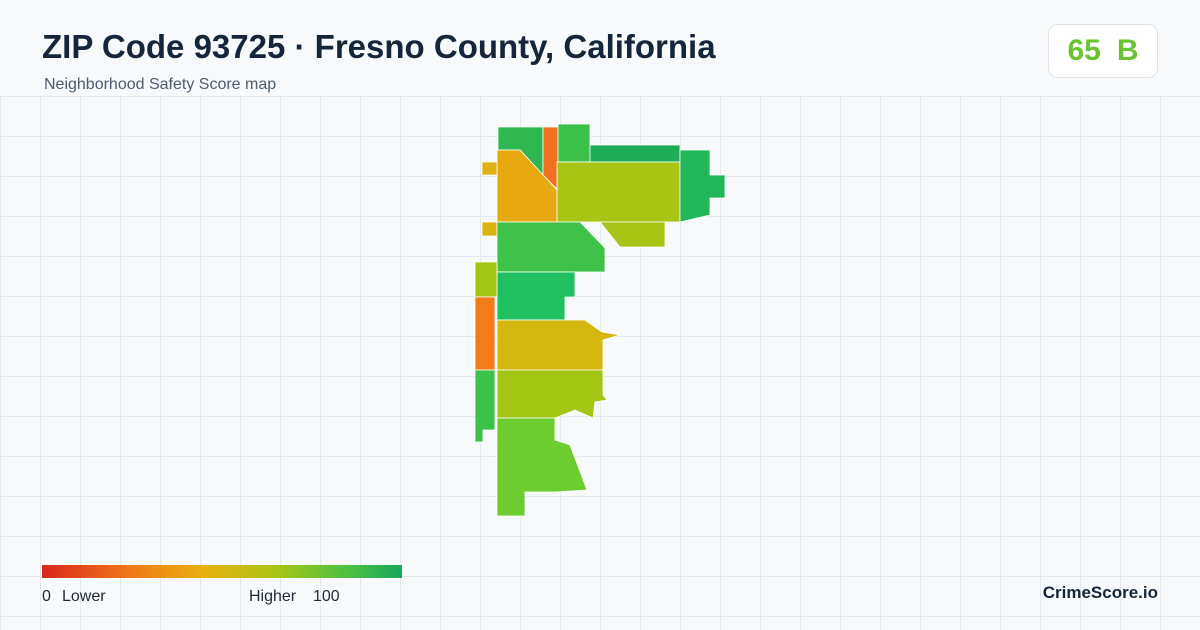 This screenshot has height=630, width=1200. I want to click on legend-min-label: Lower, so click(84, 596).